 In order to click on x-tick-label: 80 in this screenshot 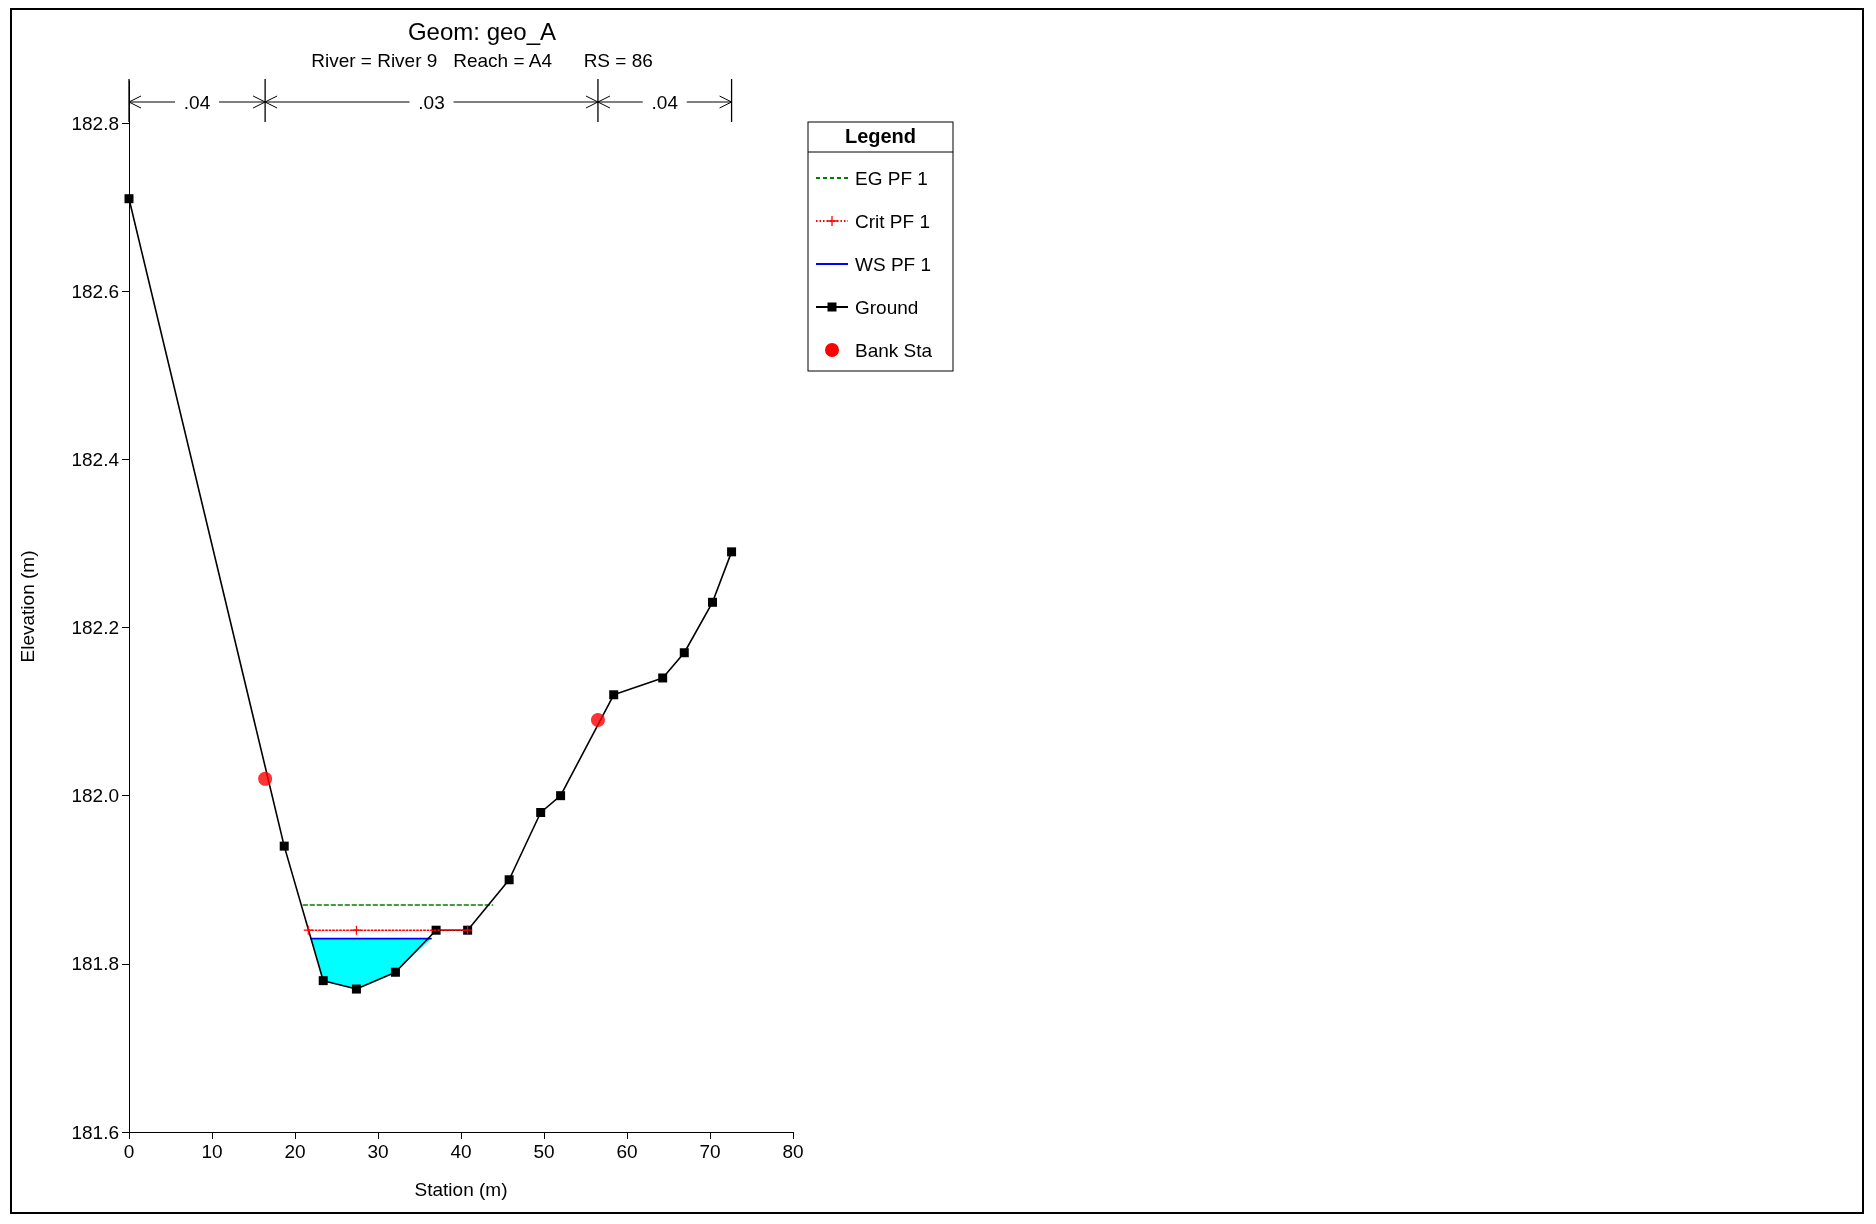, I will do `click(793, 1151)`.